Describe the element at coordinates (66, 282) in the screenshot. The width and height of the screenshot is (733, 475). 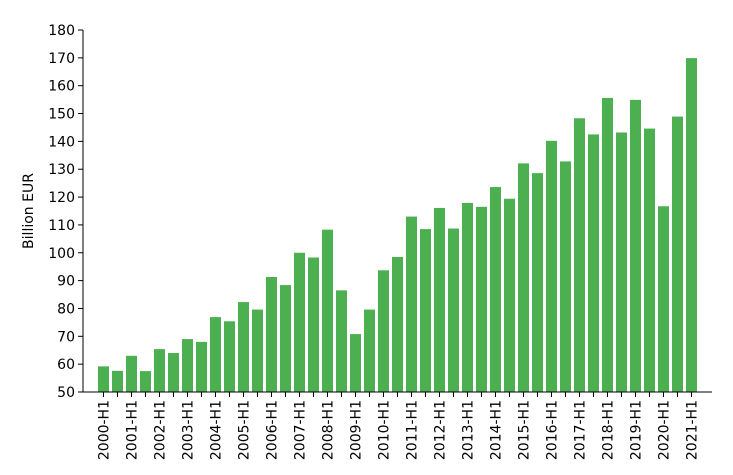
I see `y-tick-label: 90` at that location.